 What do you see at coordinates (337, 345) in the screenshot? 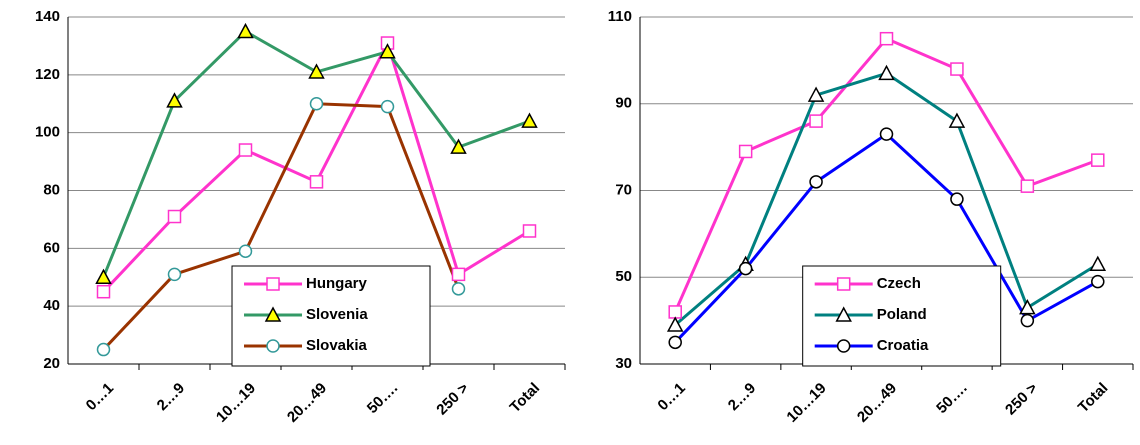
I see `legend-label: Slovakia` at bounding box center [337, 345].